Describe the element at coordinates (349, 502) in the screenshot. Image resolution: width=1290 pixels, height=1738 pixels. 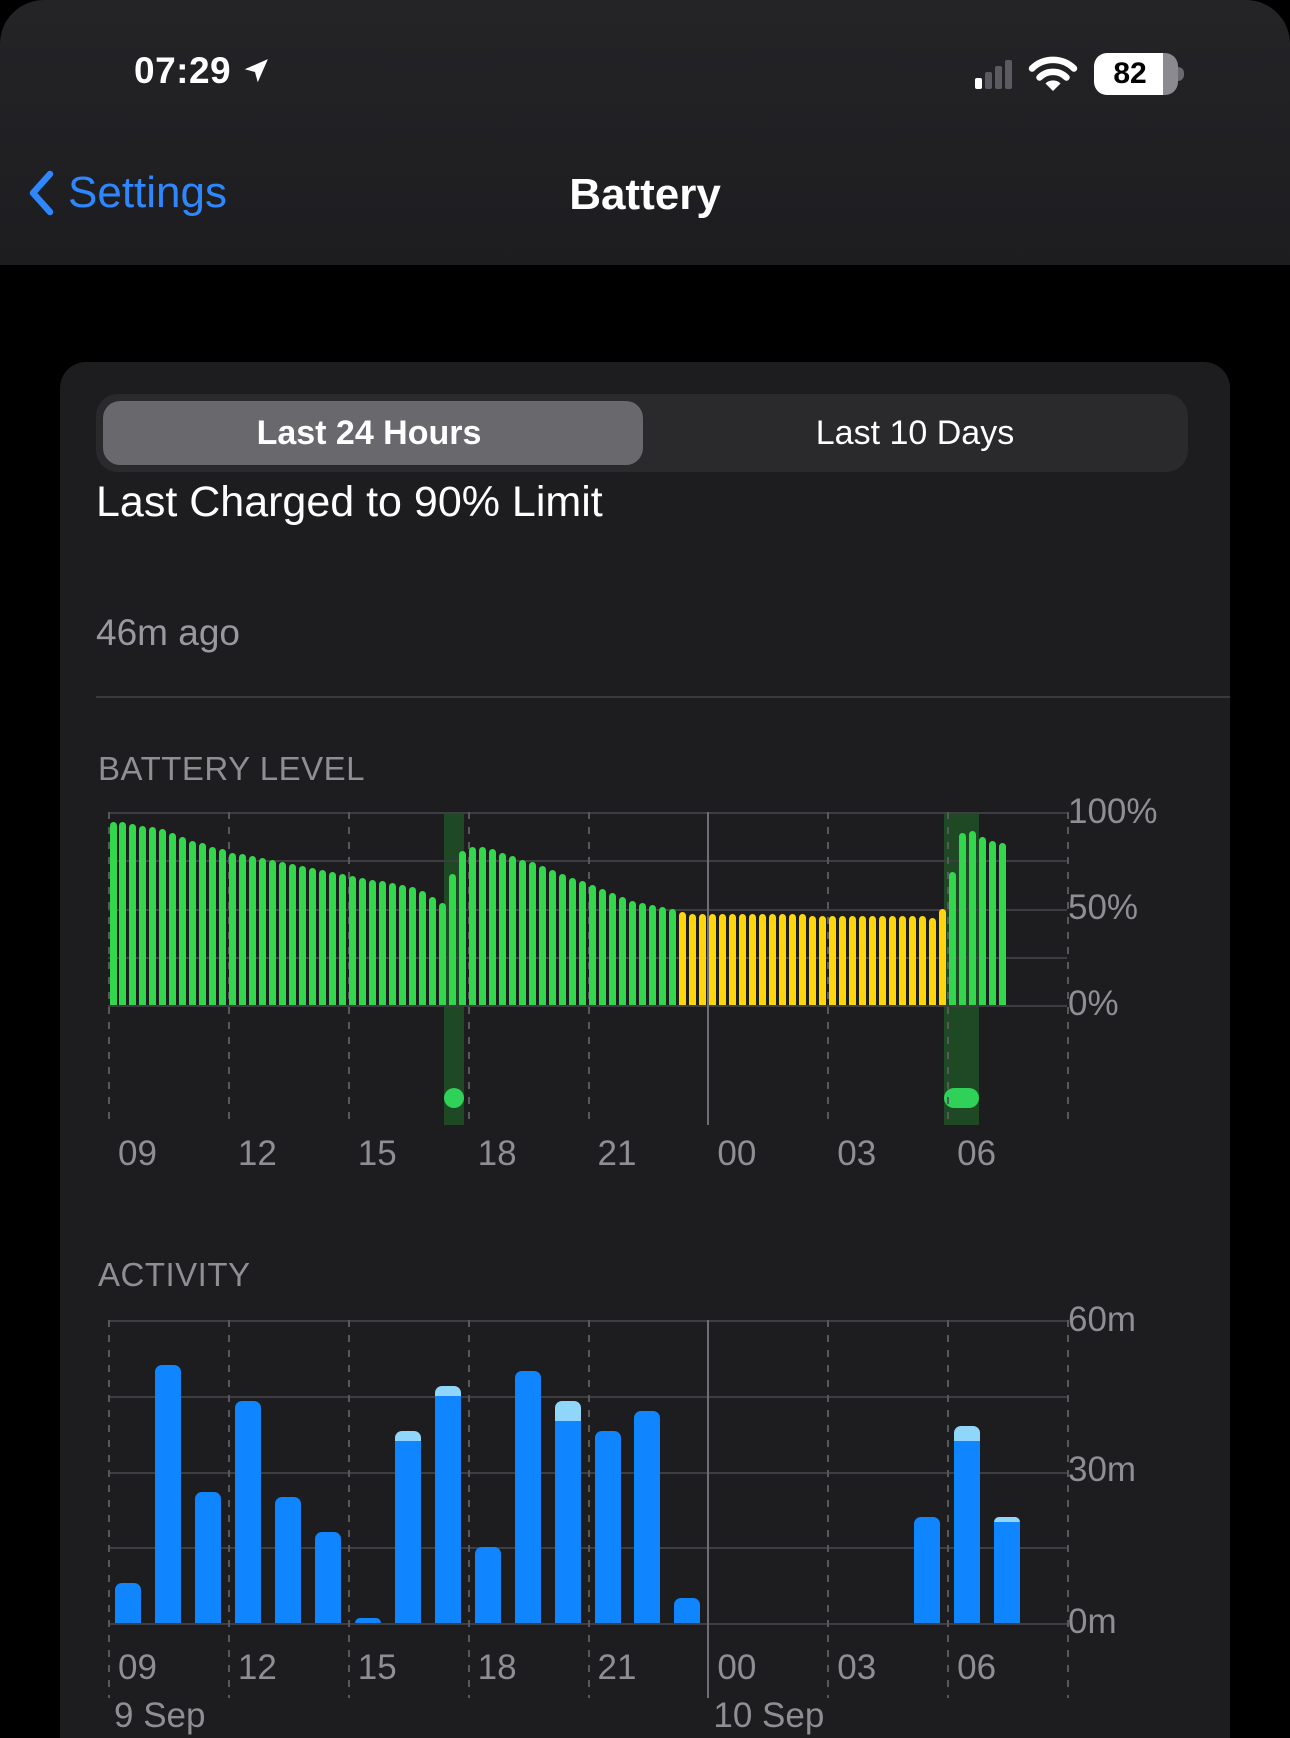
I see `last-charged-title: Last Charged to 90% Limit` at that location.